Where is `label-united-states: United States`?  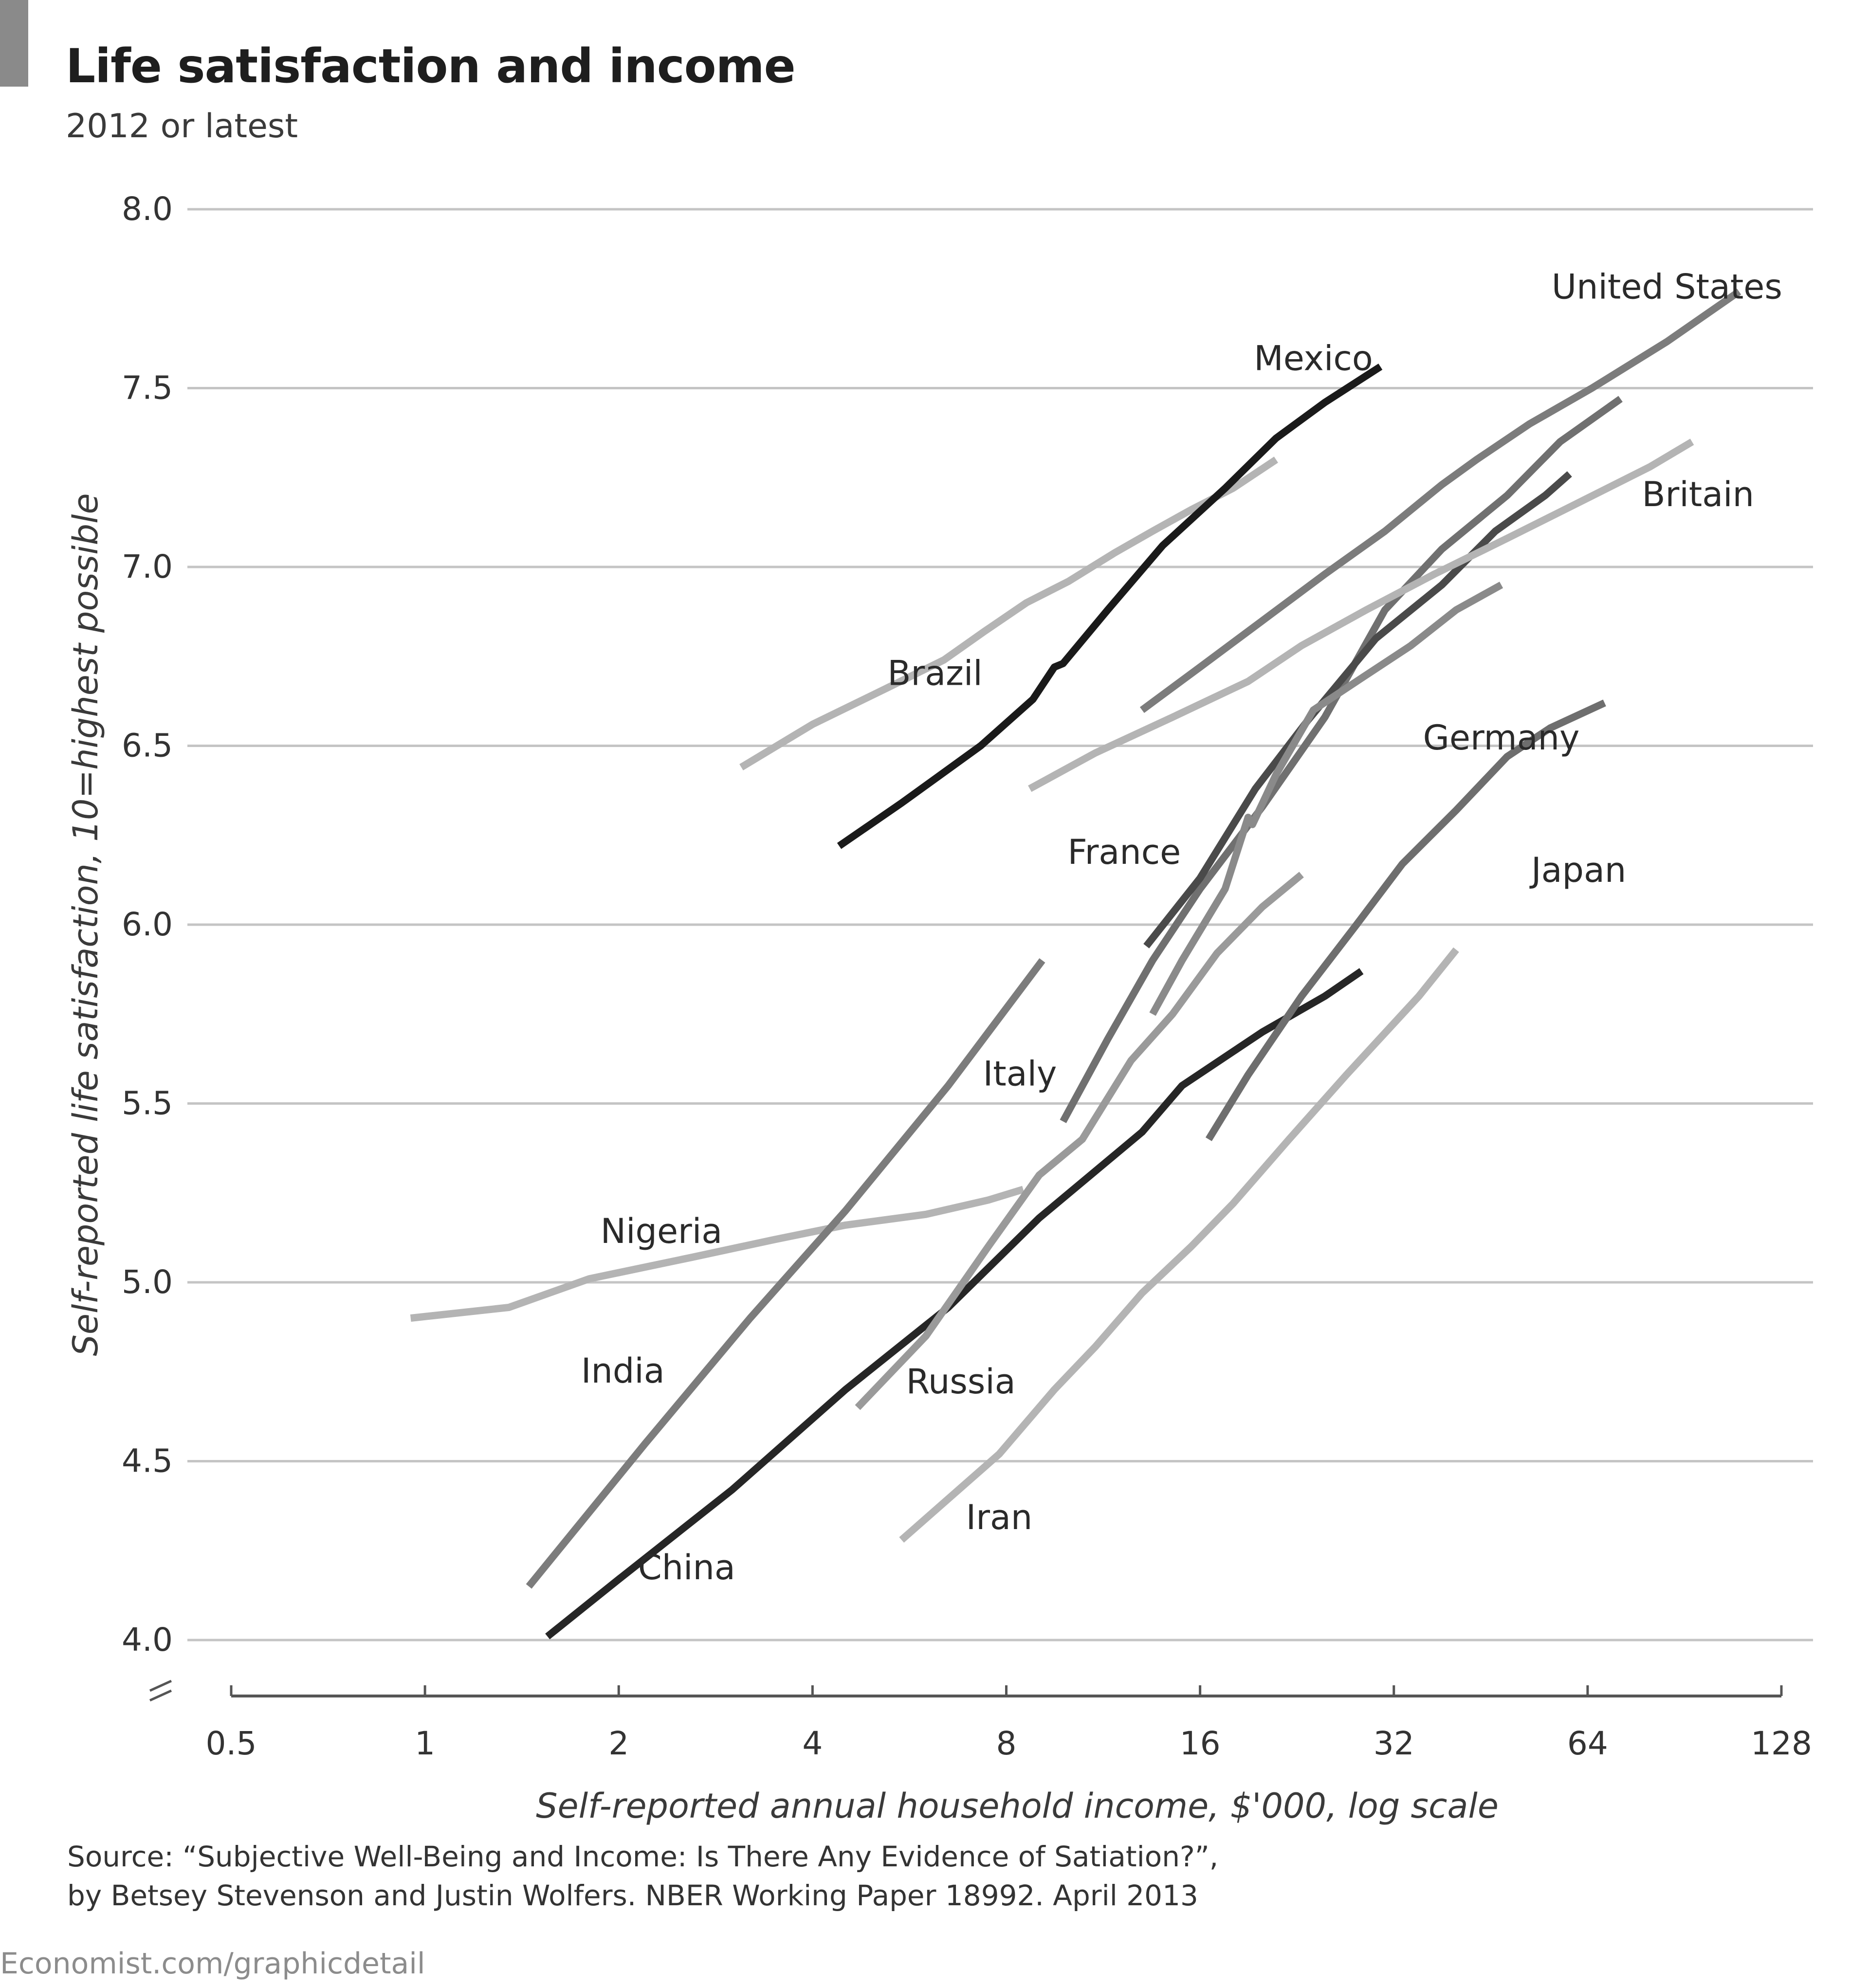 label-united-states: United States is located at coordinates (1667, 287).